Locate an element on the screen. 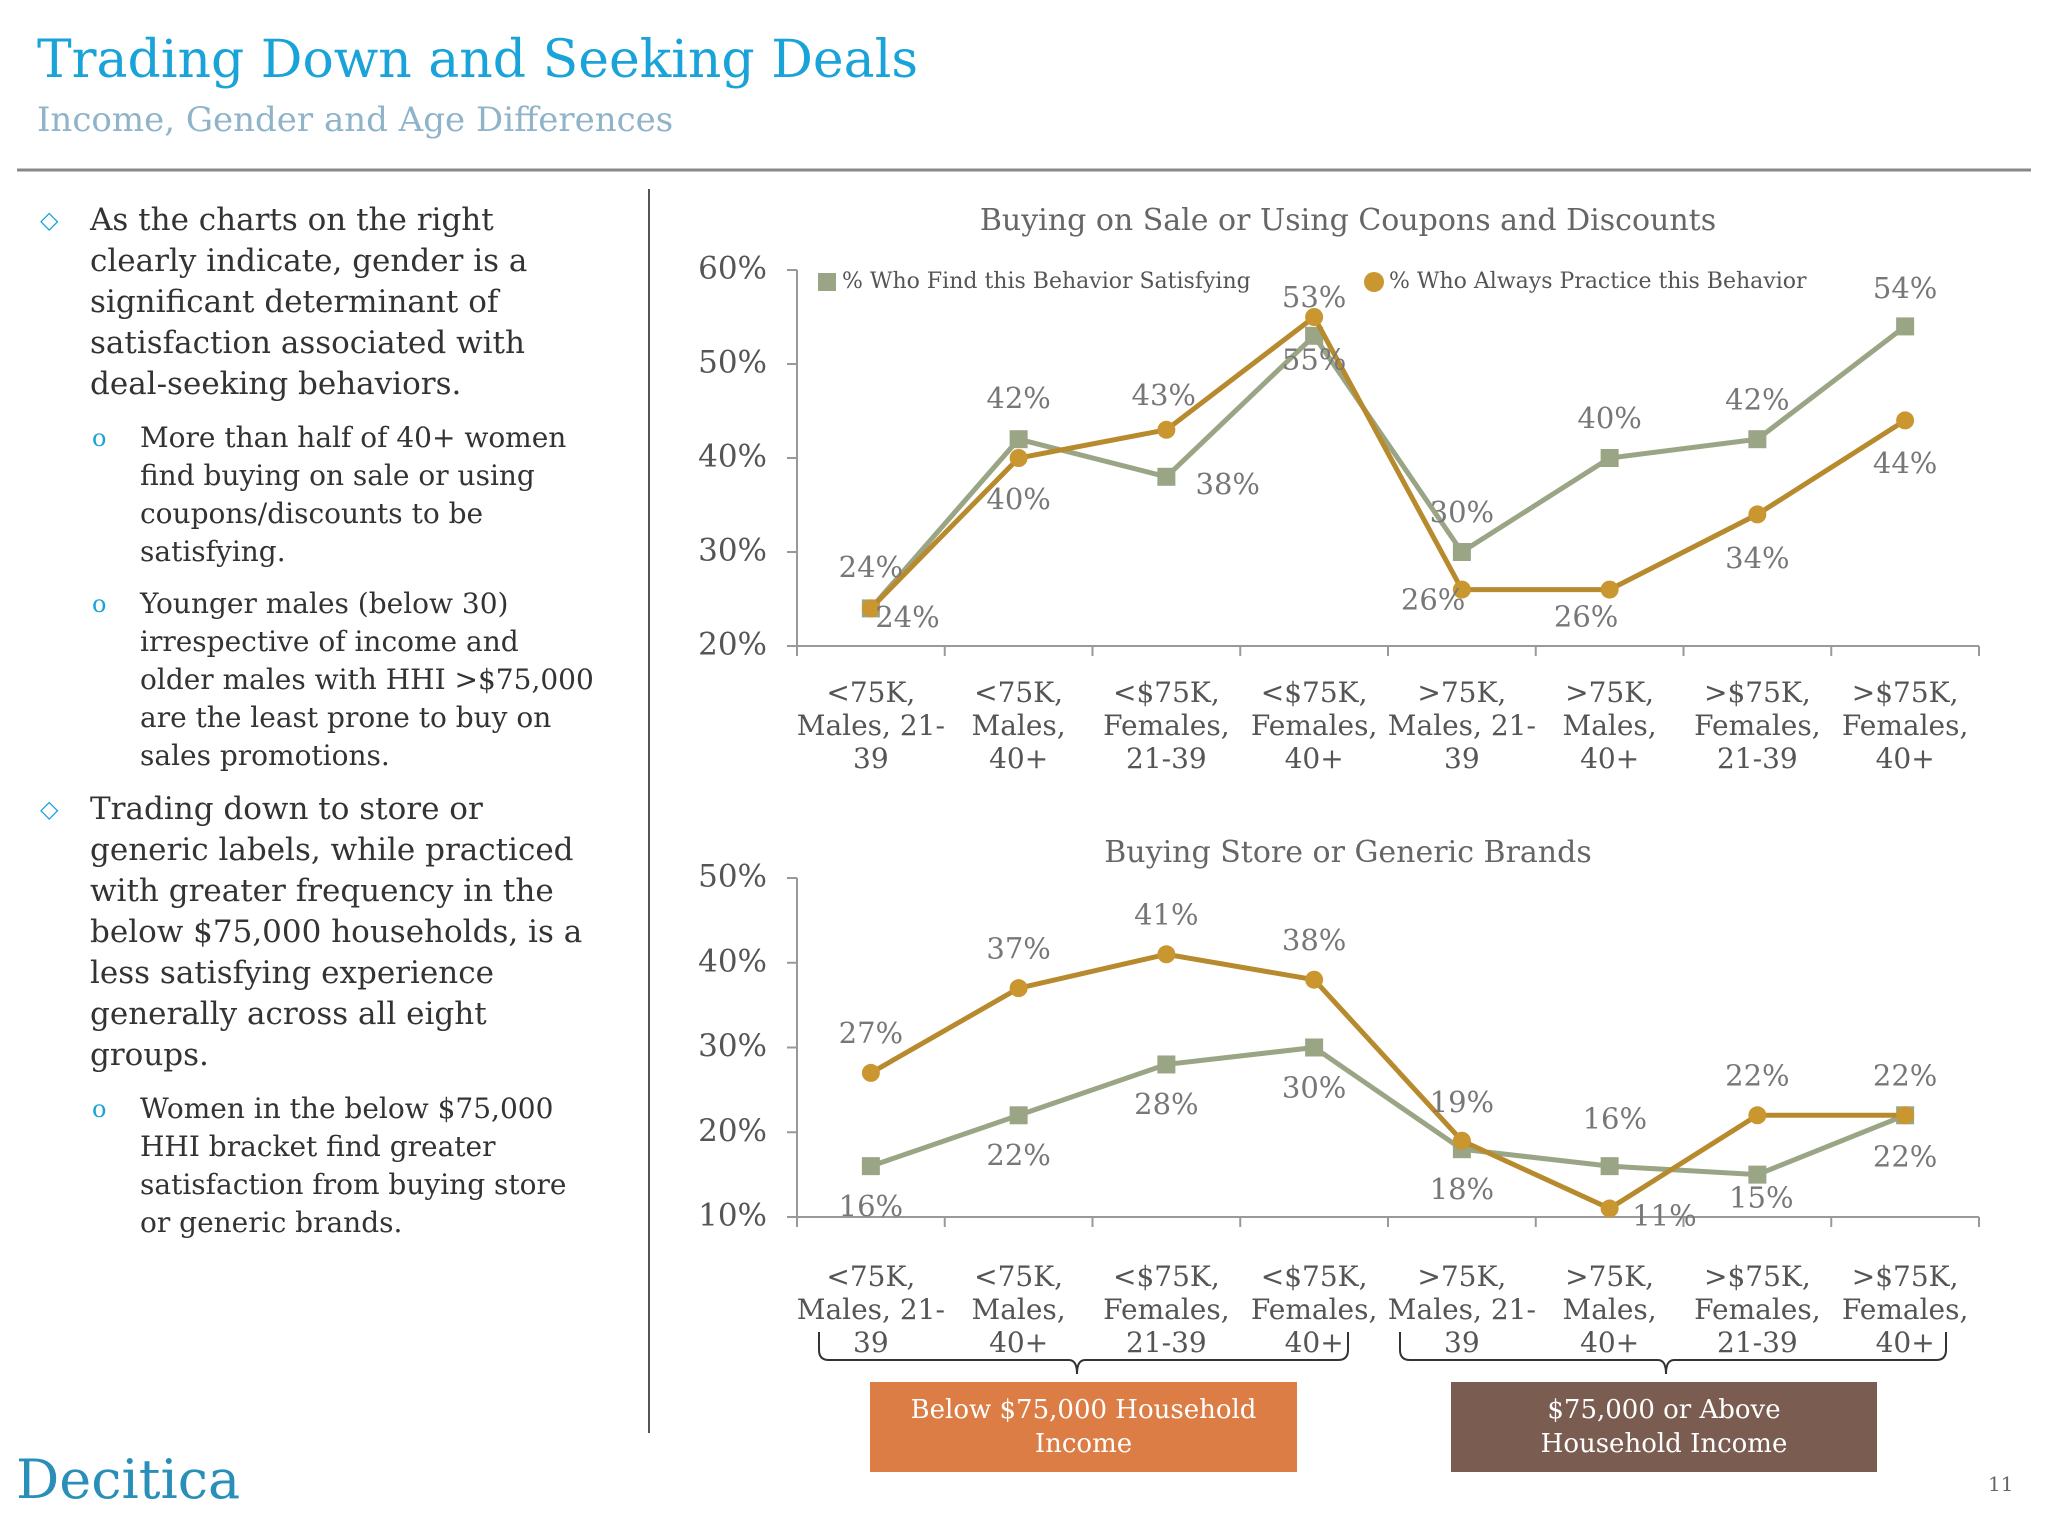  legend-label: % Who Find this Behavior Satisfying is located at coordinates (1046, 281).